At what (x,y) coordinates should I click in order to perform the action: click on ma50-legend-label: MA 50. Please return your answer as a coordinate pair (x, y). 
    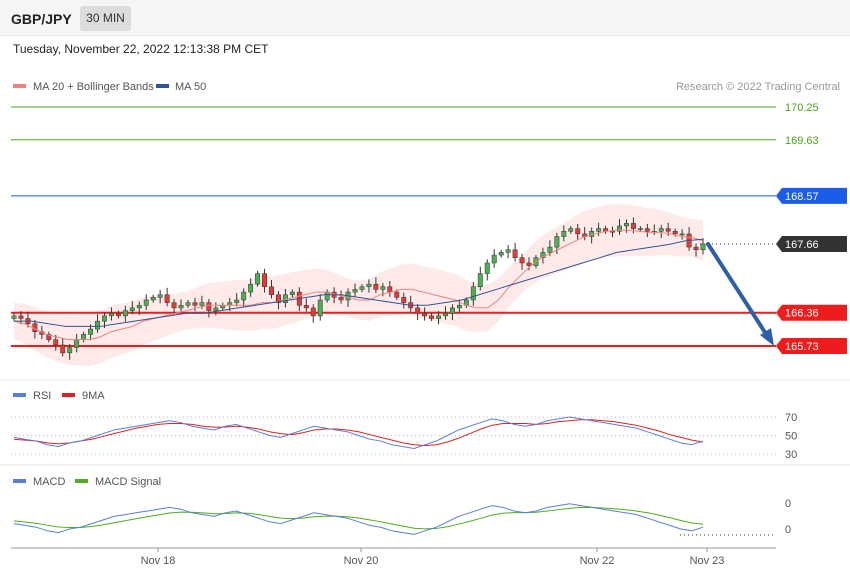
    Looking at the image, I should click on (190, 87).